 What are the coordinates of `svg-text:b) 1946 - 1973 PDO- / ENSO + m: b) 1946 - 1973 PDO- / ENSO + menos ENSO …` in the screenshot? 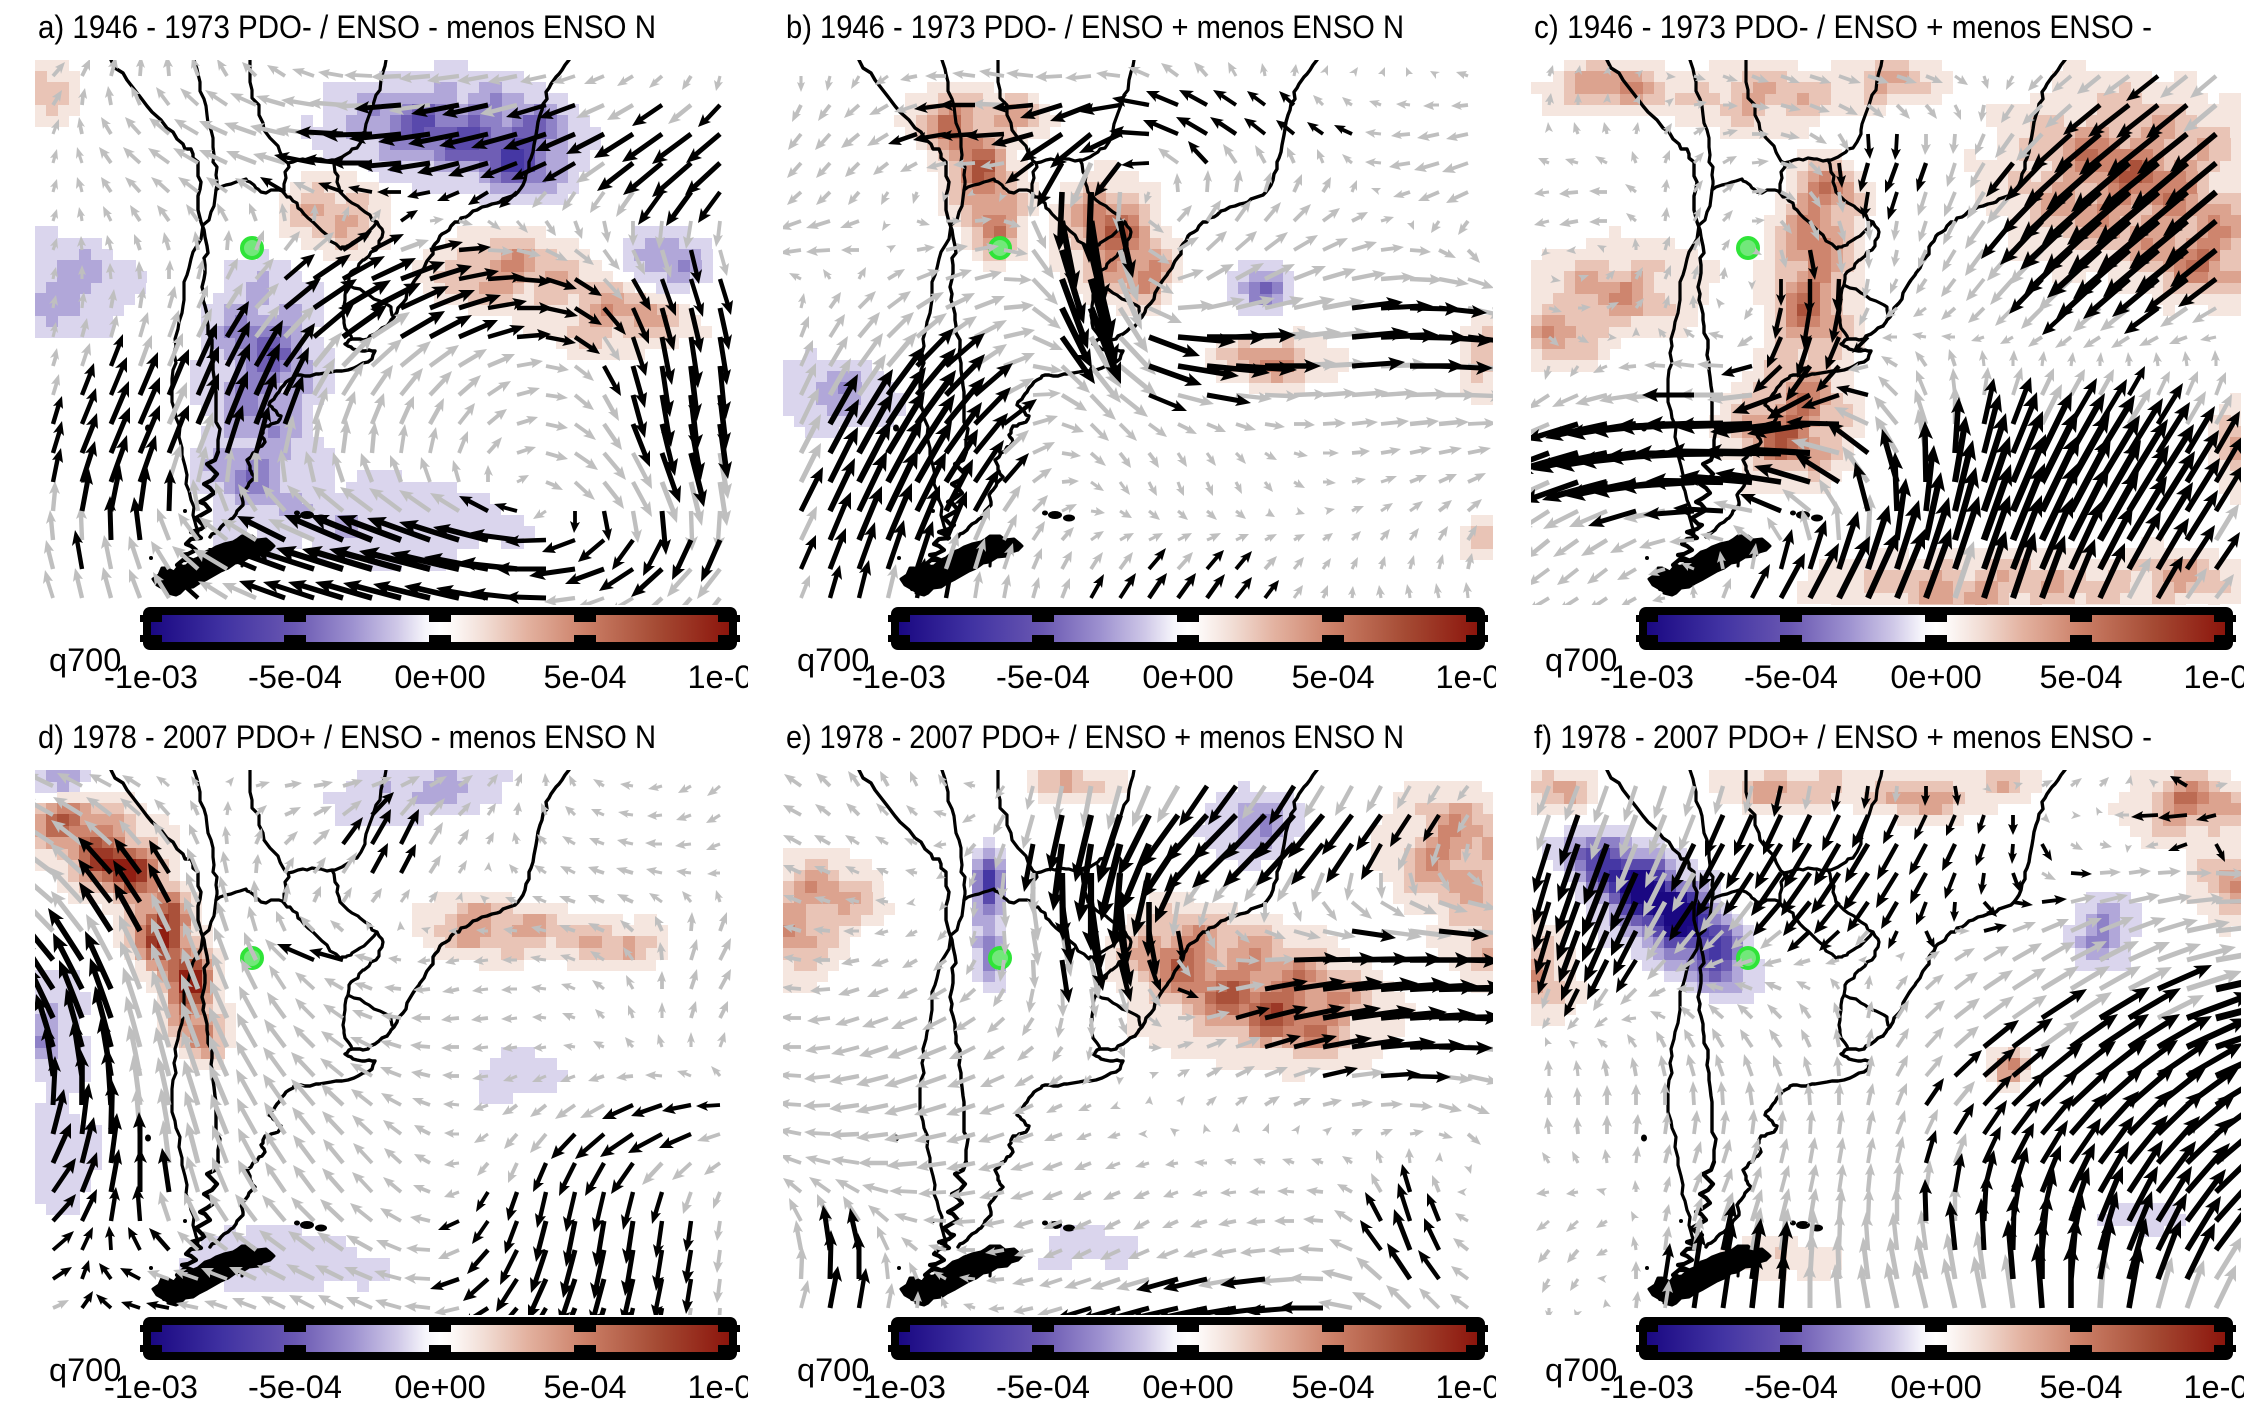 It's located at (1095, 27).